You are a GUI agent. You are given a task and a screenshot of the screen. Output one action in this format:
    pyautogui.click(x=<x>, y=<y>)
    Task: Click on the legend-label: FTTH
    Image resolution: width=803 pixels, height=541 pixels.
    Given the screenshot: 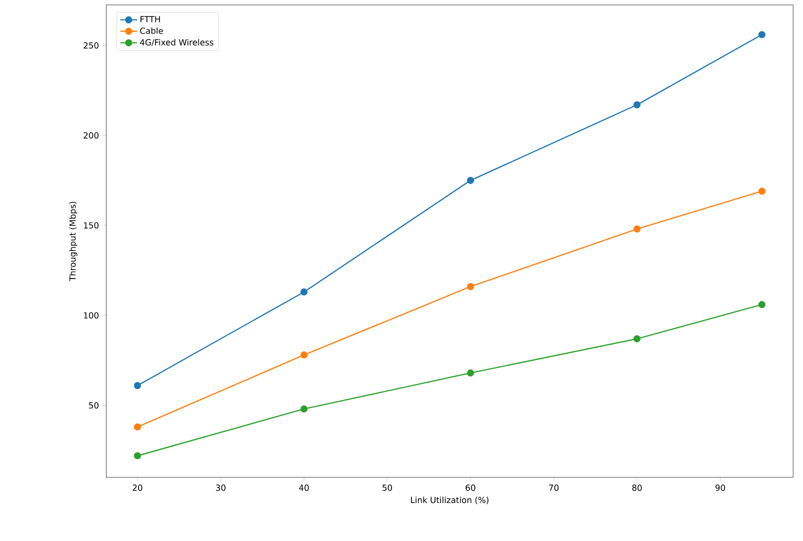 What is the action you would take?
    pyautogui.click(x=150, y=19)
    